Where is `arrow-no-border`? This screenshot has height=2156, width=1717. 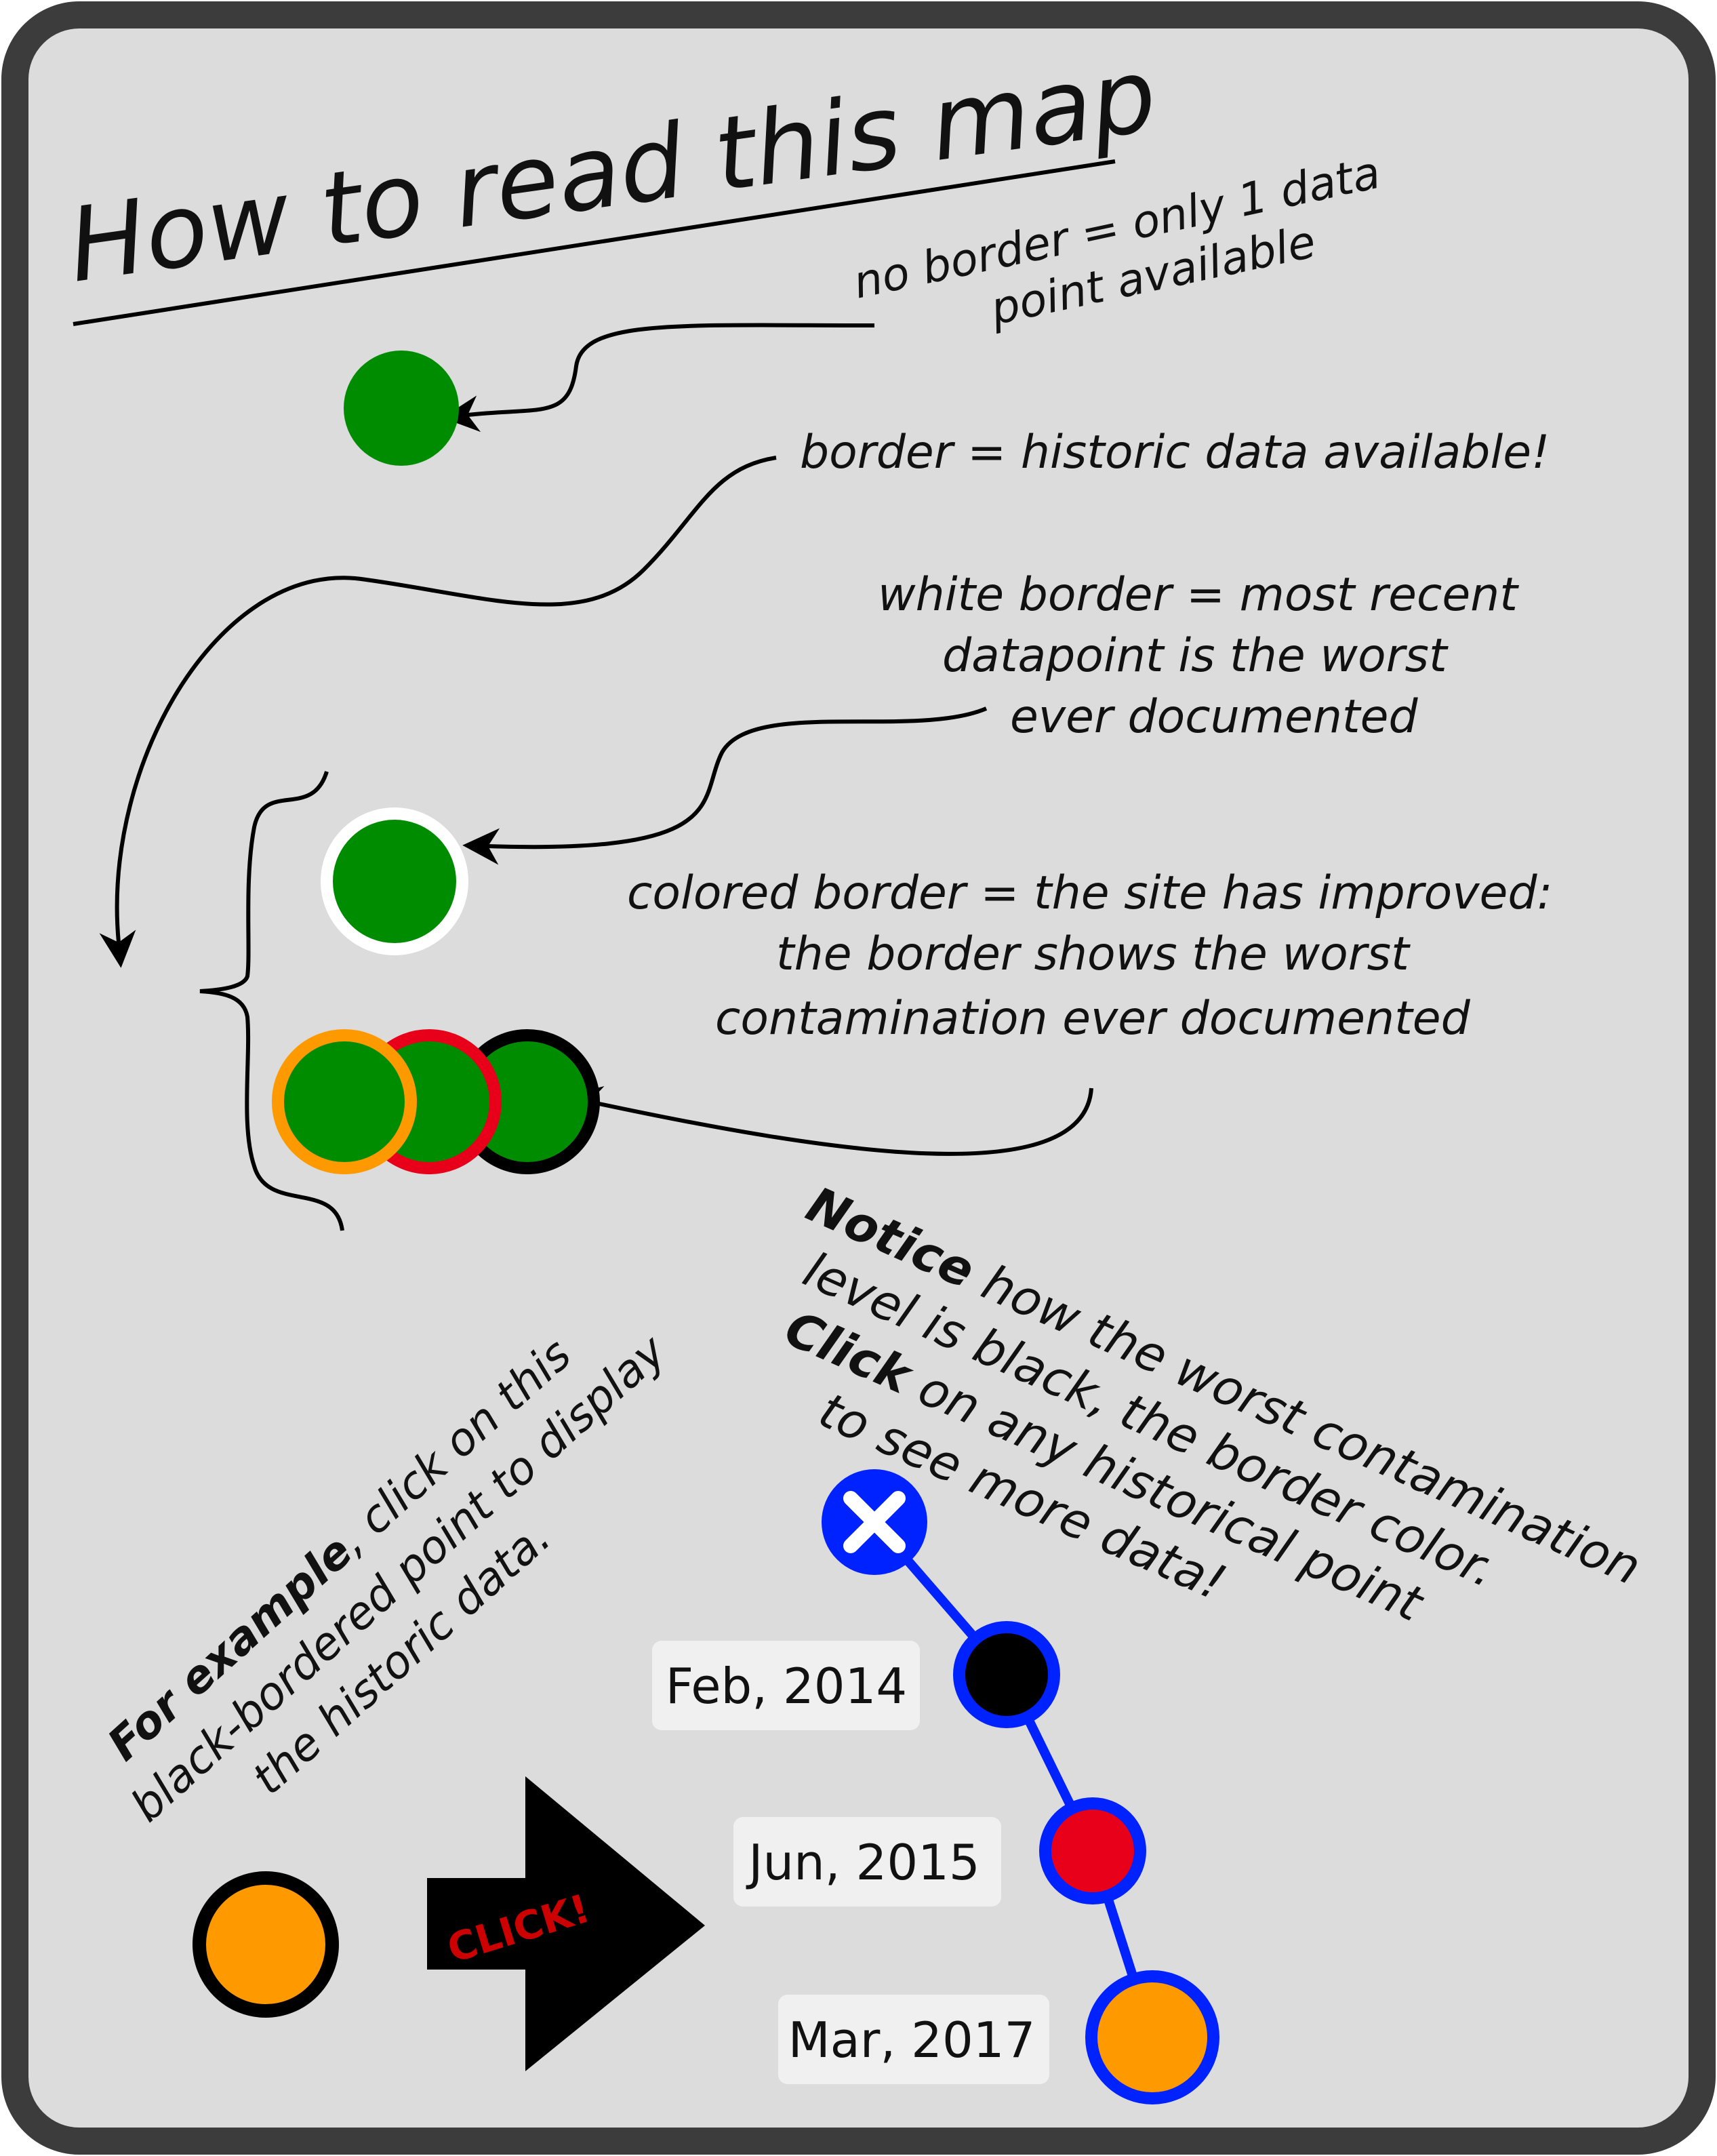 arrow-no-border is located at coordinates (658, 378).